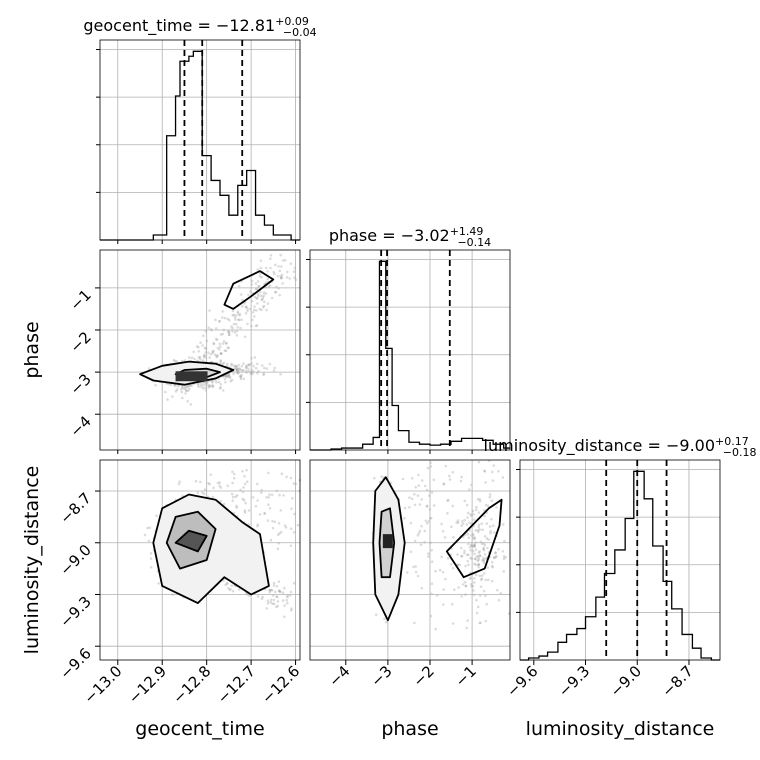 The width and height of the screenshot is (760, 760). I want to click on ytick-label: −8.7, so click(75, 508).